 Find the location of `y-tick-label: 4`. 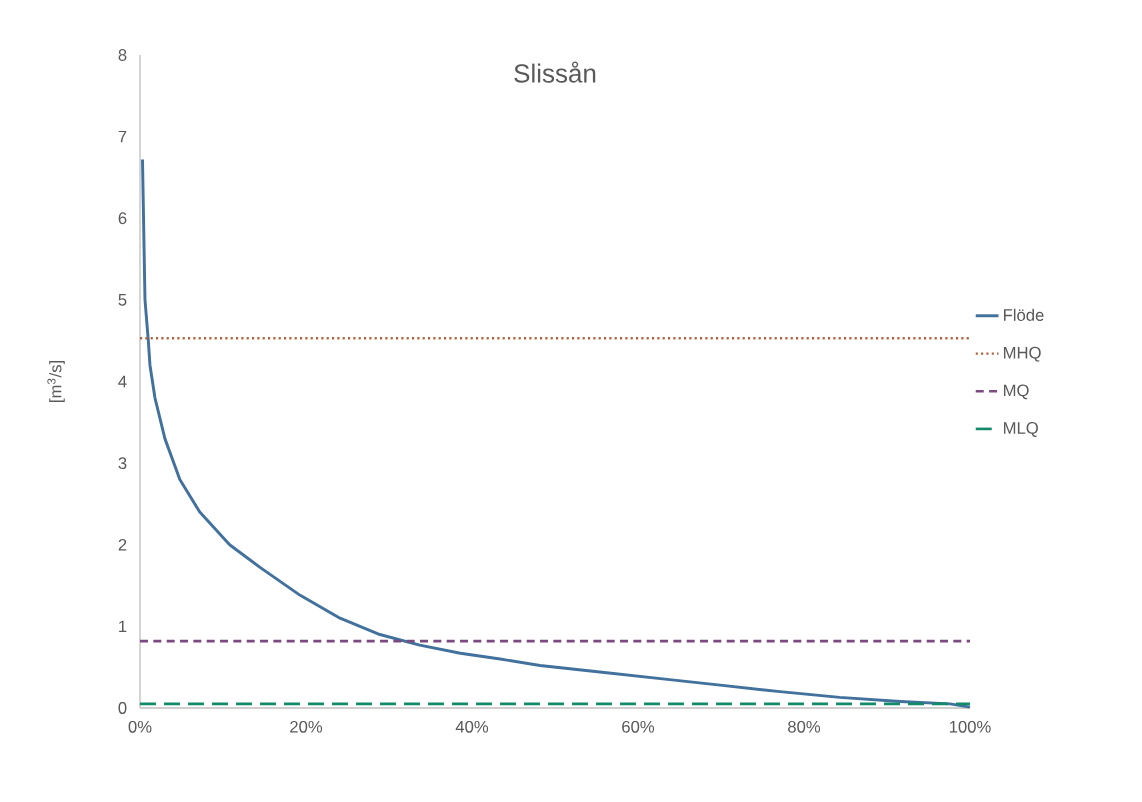

y-tick-label: 4 is located at coordinates (122, 381).